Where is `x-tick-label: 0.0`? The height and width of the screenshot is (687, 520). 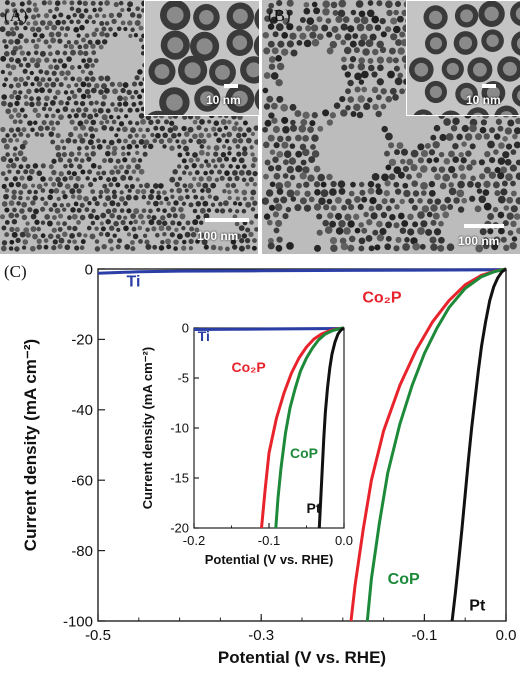
x-tick-label: 0.0 is located at coordinates (506, 635).